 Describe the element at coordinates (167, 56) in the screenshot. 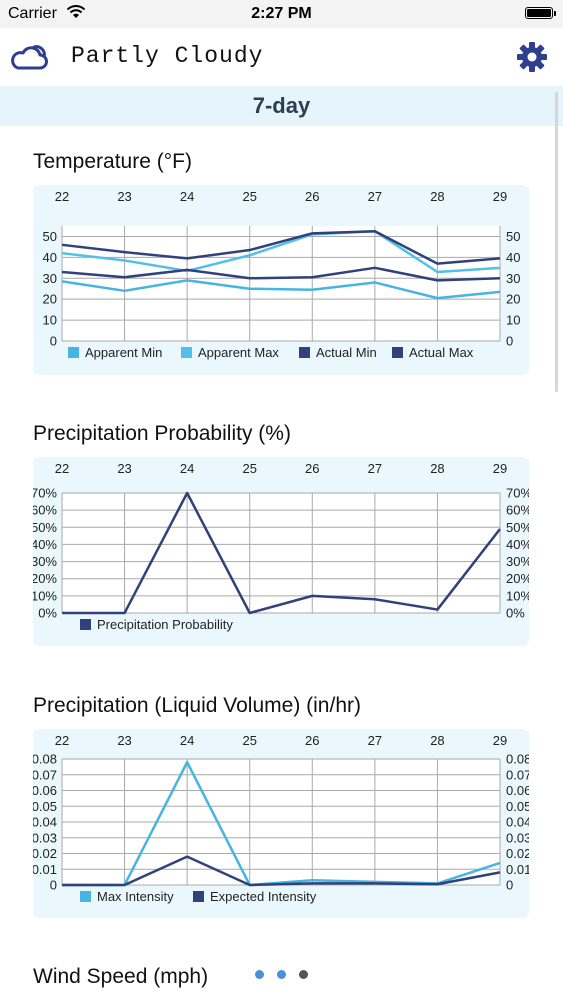

I see `location-title: Partly Cloudy` at that location.